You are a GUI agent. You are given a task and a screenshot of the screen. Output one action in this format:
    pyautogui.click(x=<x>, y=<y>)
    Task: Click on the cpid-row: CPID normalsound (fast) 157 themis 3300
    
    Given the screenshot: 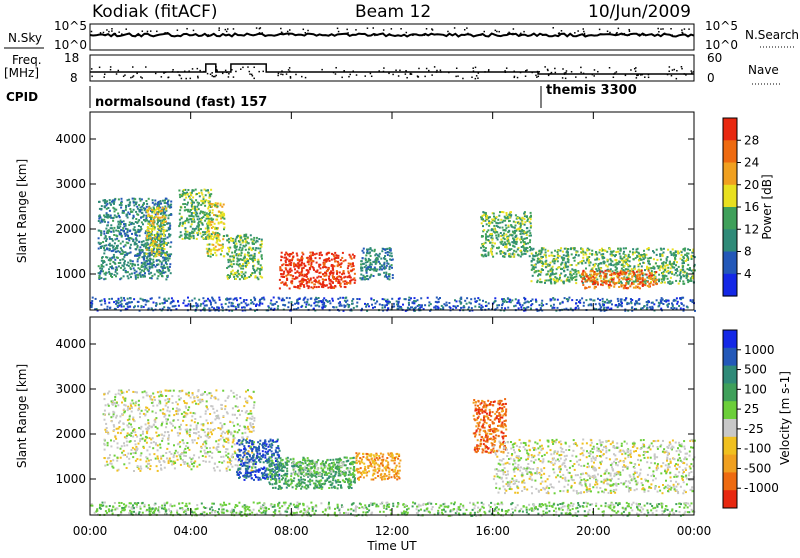 What is the action you would take?
    pyautogui.click(x=321, y=96)
    